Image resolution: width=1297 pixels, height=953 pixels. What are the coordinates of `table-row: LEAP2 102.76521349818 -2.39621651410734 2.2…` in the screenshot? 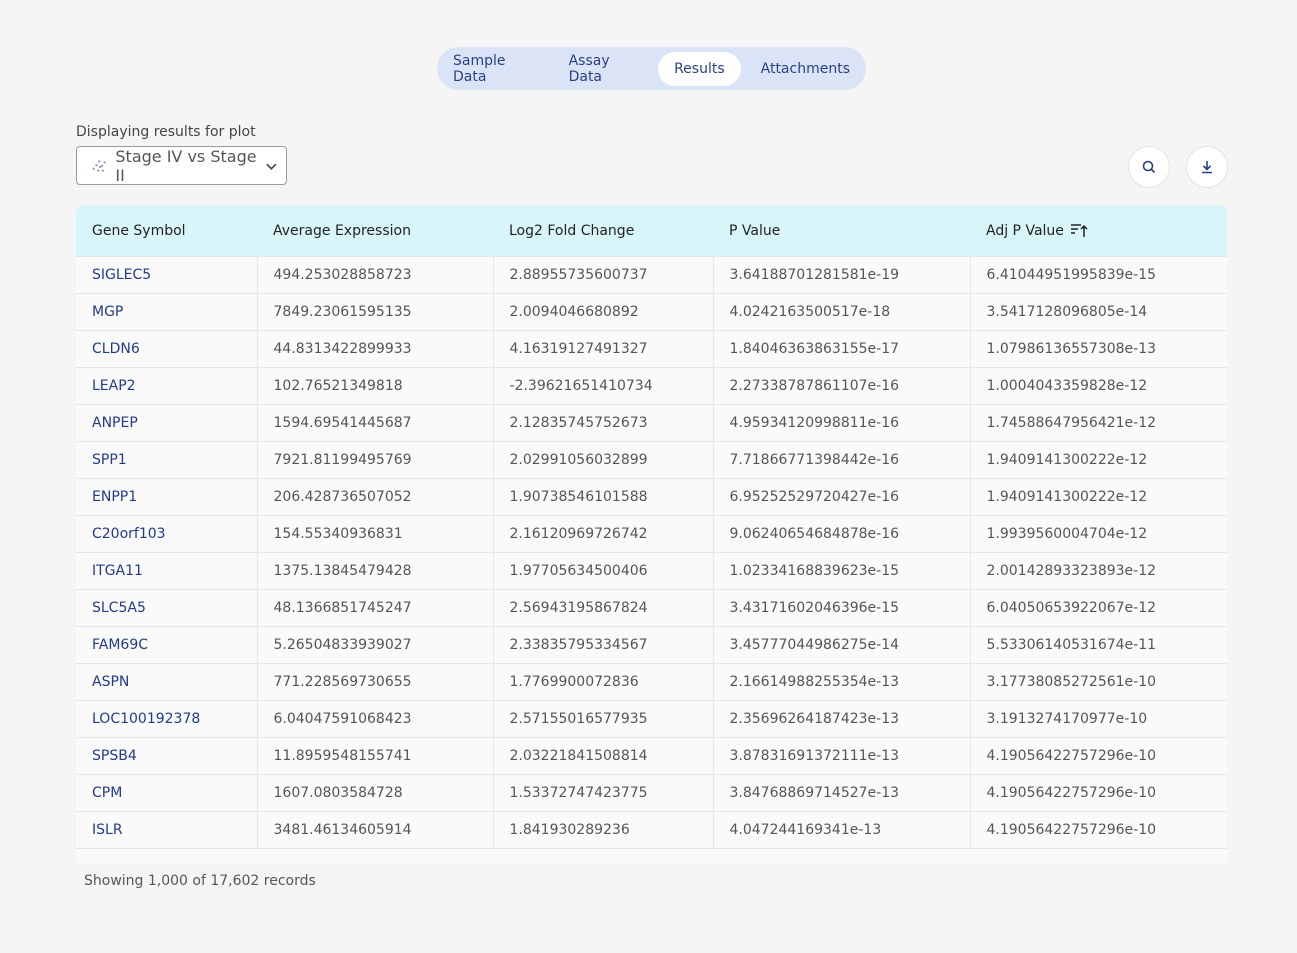 It's located at (651, 386).